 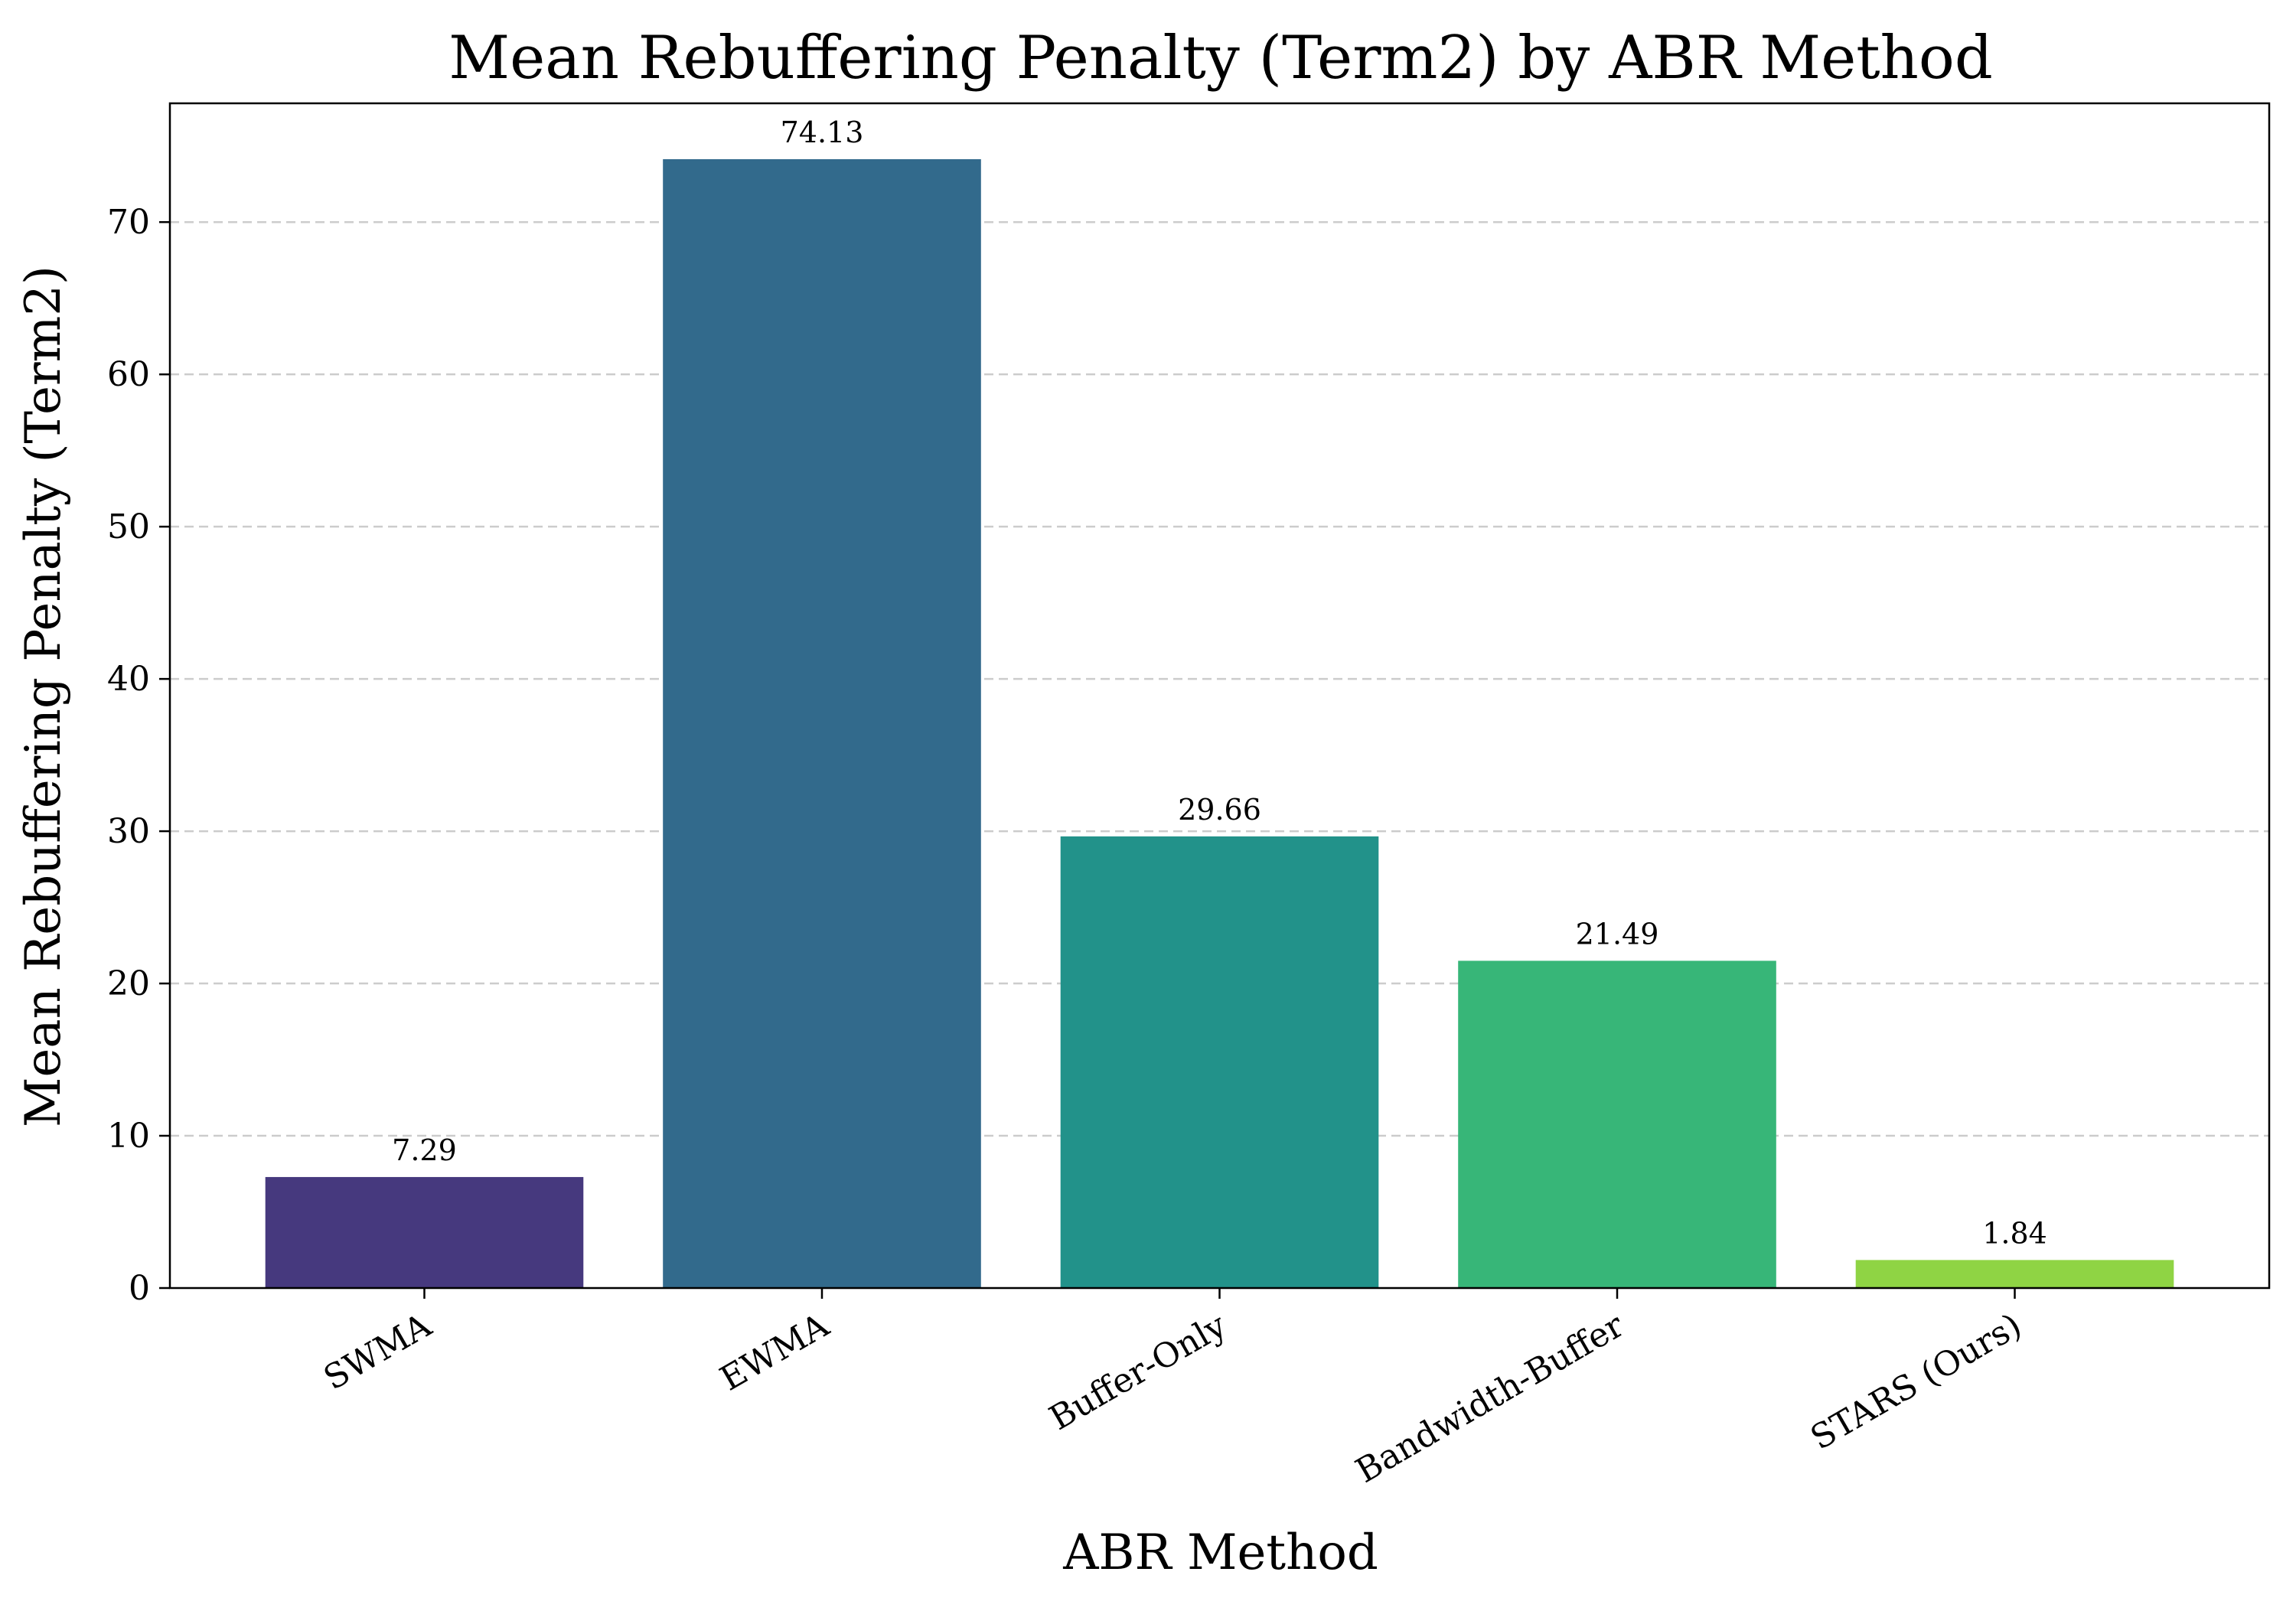 I want to click on y-tick-label: 30, so click(x=128, y=831).